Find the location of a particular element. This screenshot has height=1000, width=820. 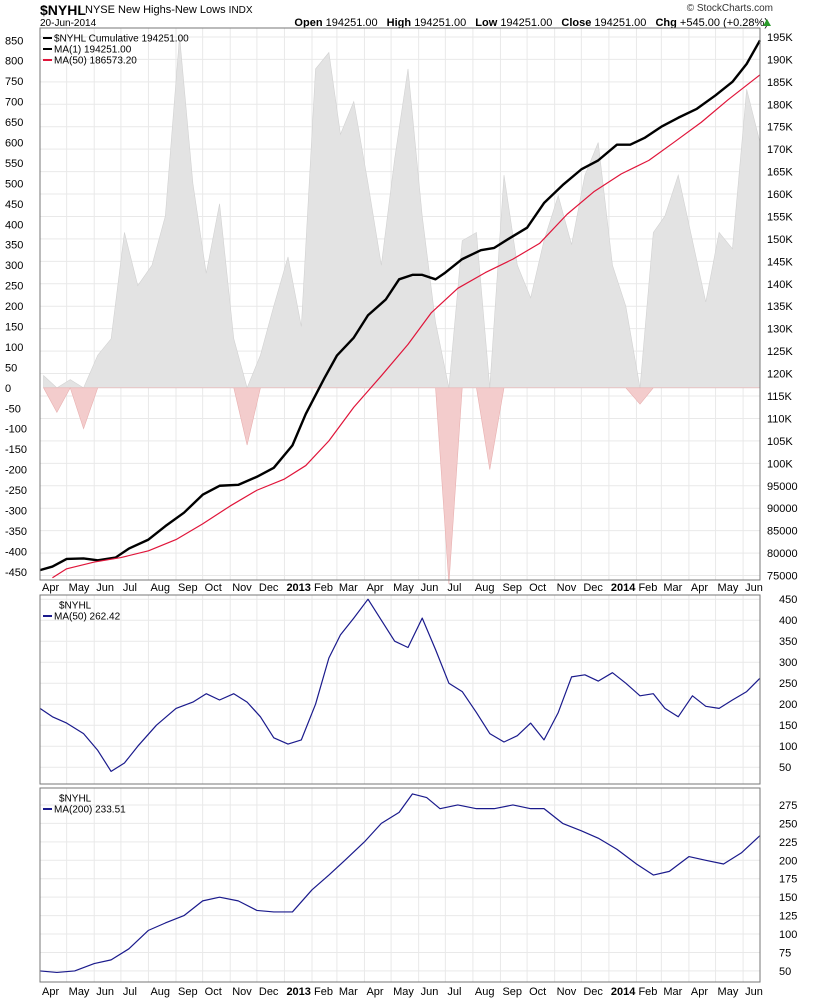

legend-label: $NYHL is located at coordinates (75, 799).